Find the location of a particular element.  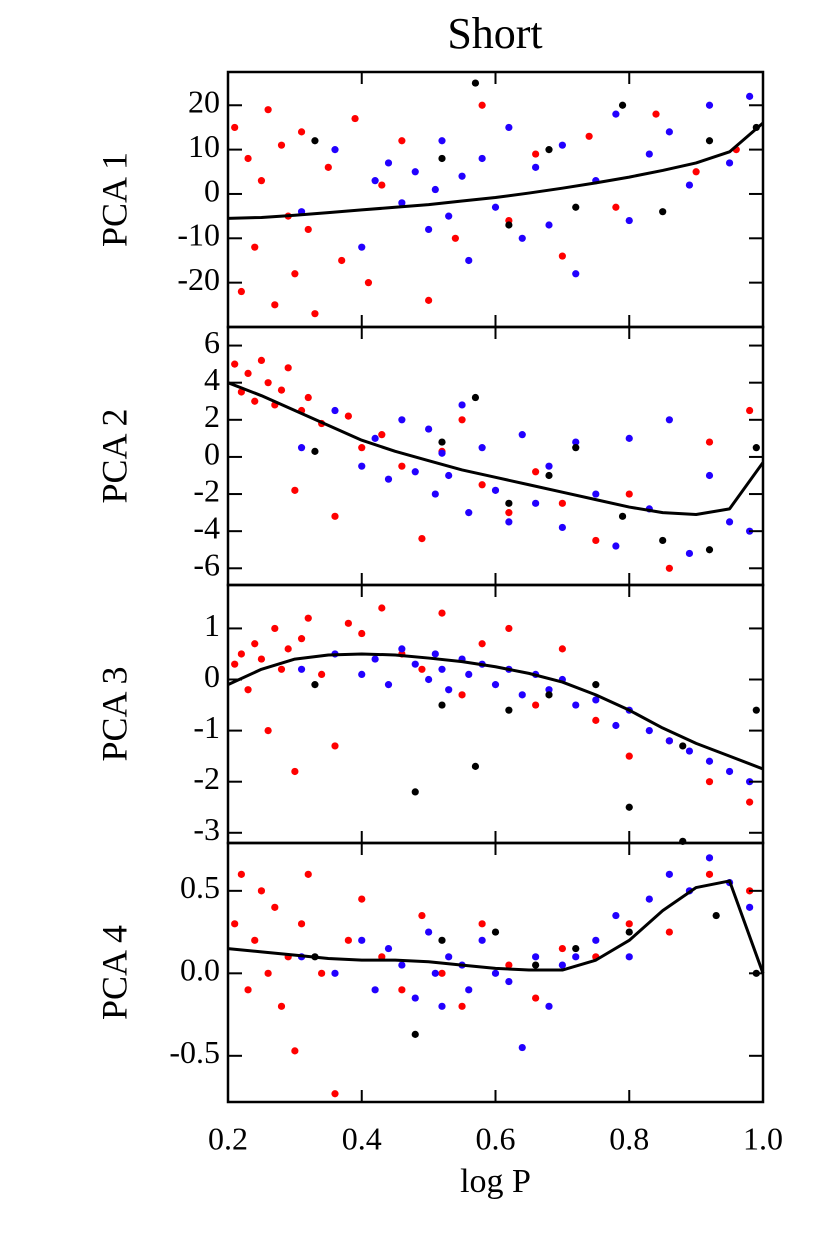

y-tick-label: 0 is located at coordinates (212, 676).